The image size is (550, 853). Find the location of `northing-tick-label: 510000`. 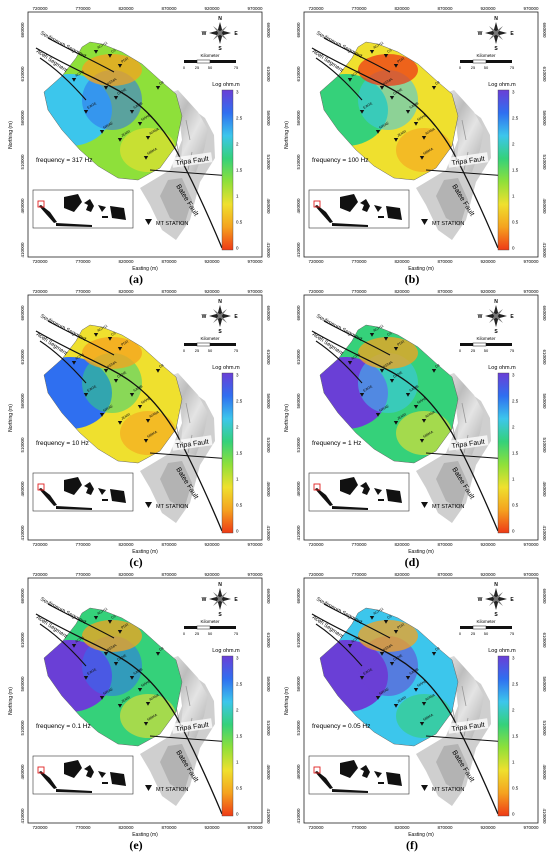

northing-tick-label: 510000 is located at coordinates (22, 445).